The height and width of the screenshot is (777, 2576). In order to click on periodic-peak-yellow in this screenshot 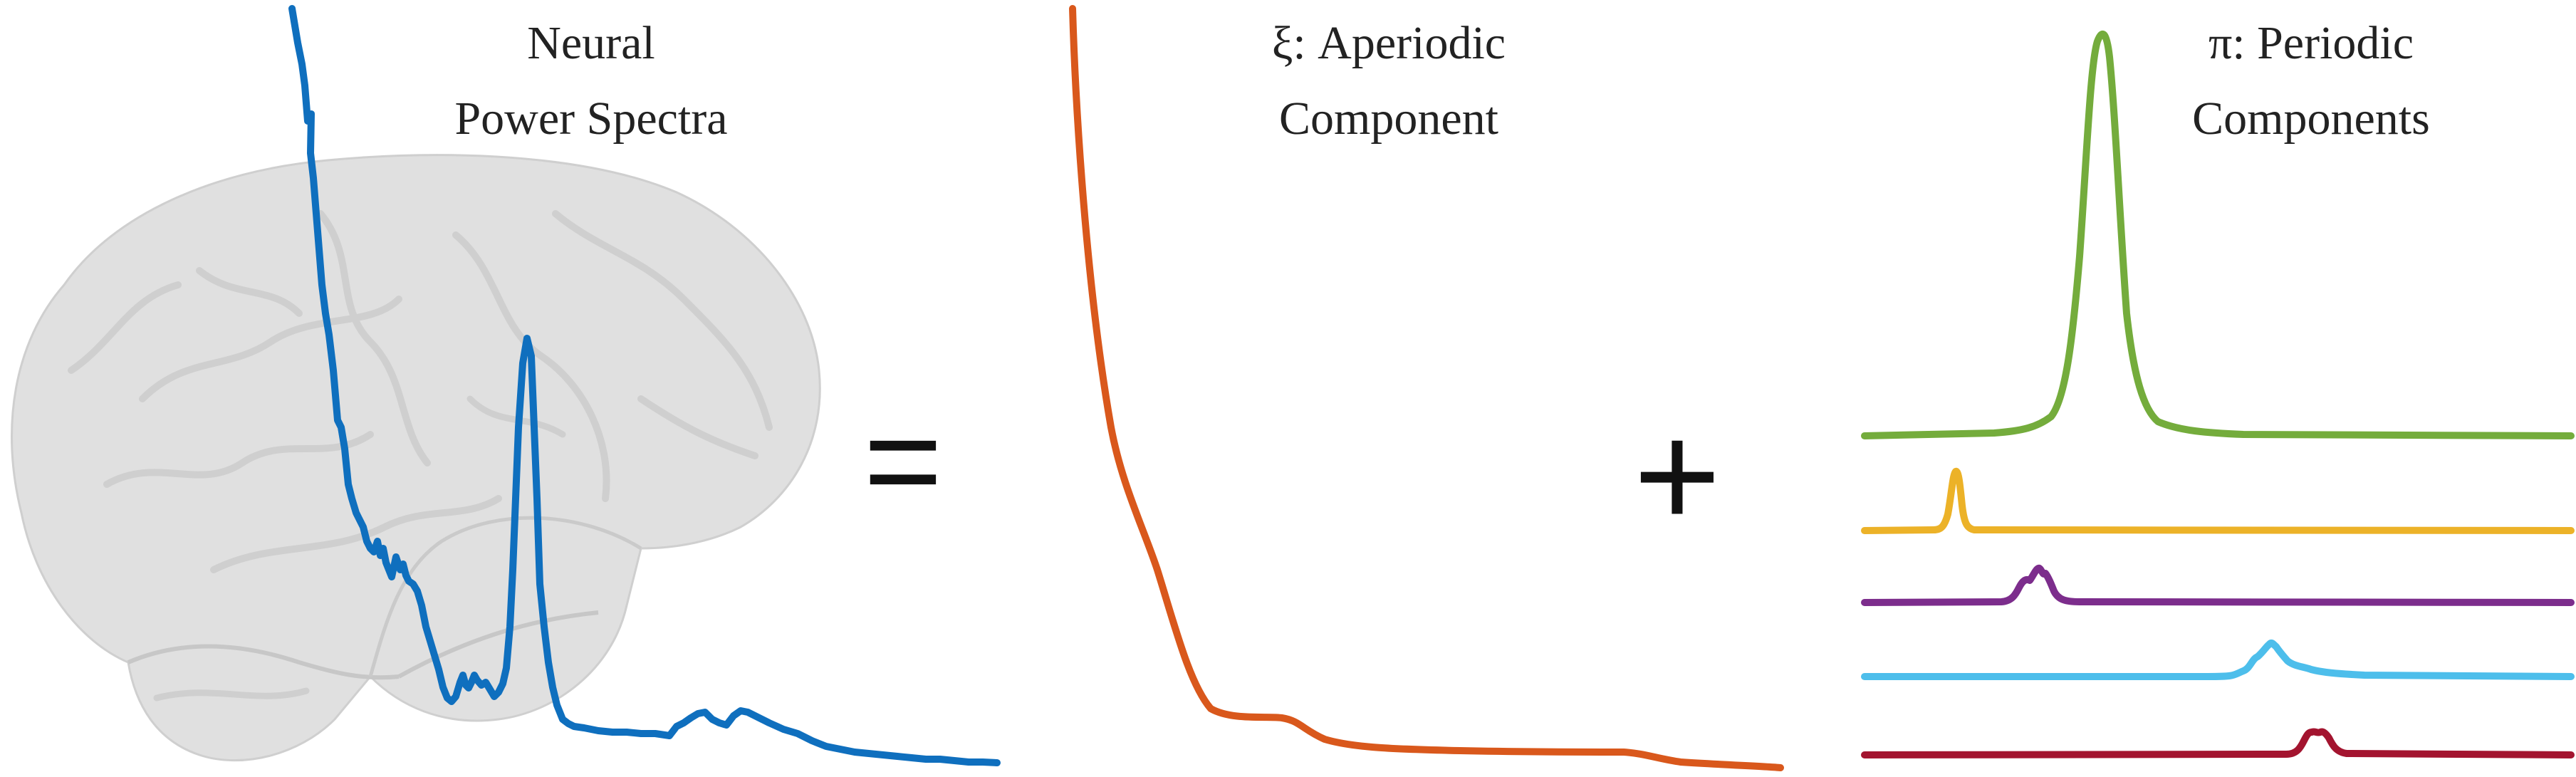, I will do `click(2218, 500)`.